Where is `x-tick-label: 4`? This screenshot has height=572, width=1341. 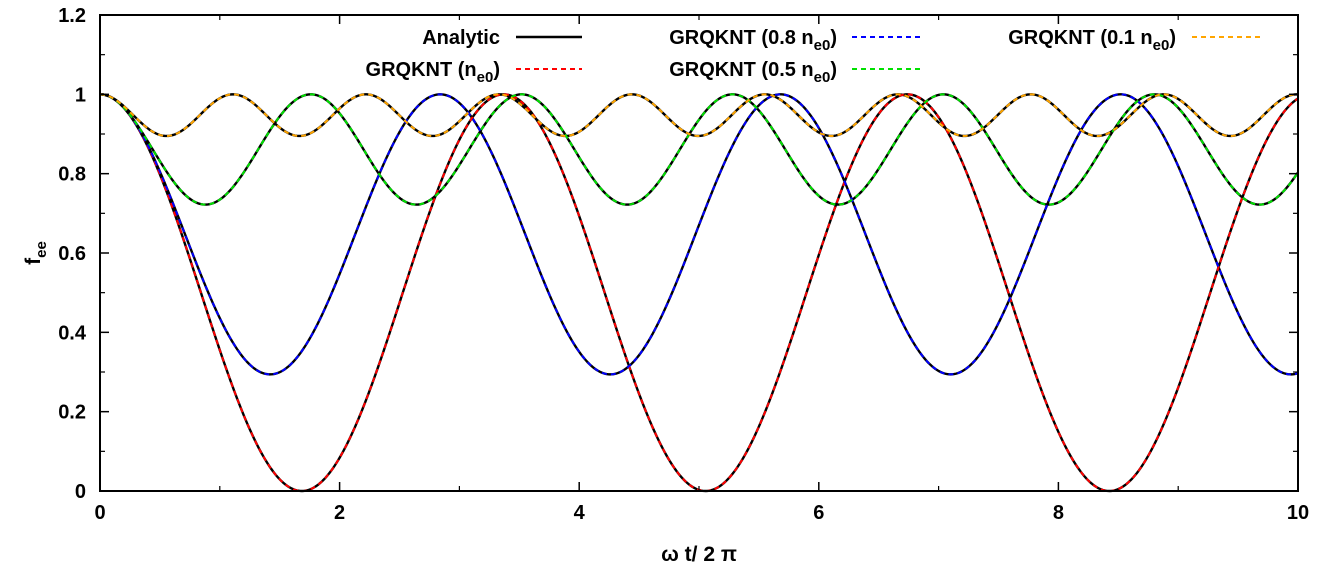 x-tick-label: 4 is located at coordinates (580, 513).